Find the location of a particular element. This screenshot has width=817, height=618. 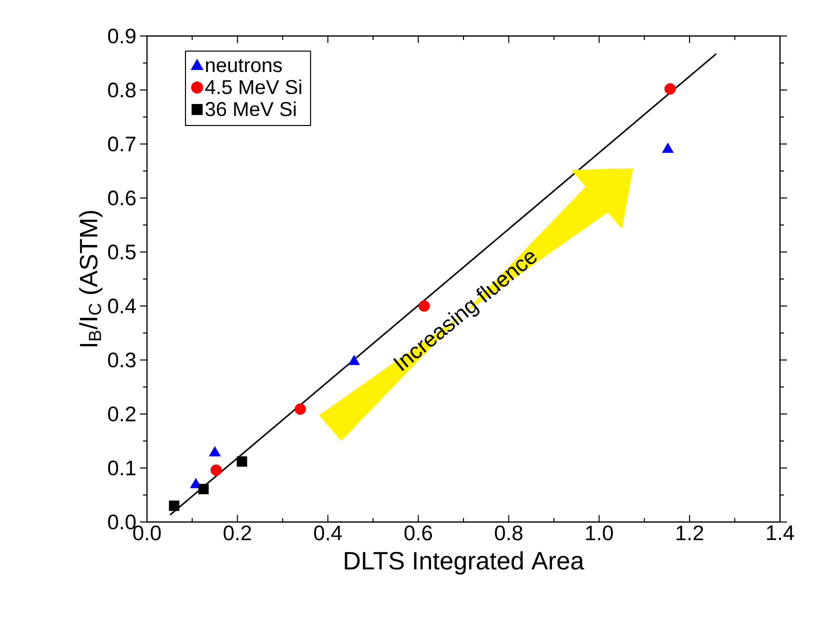

x-tick-label: 0.2 is located at coordinates (237, 533).